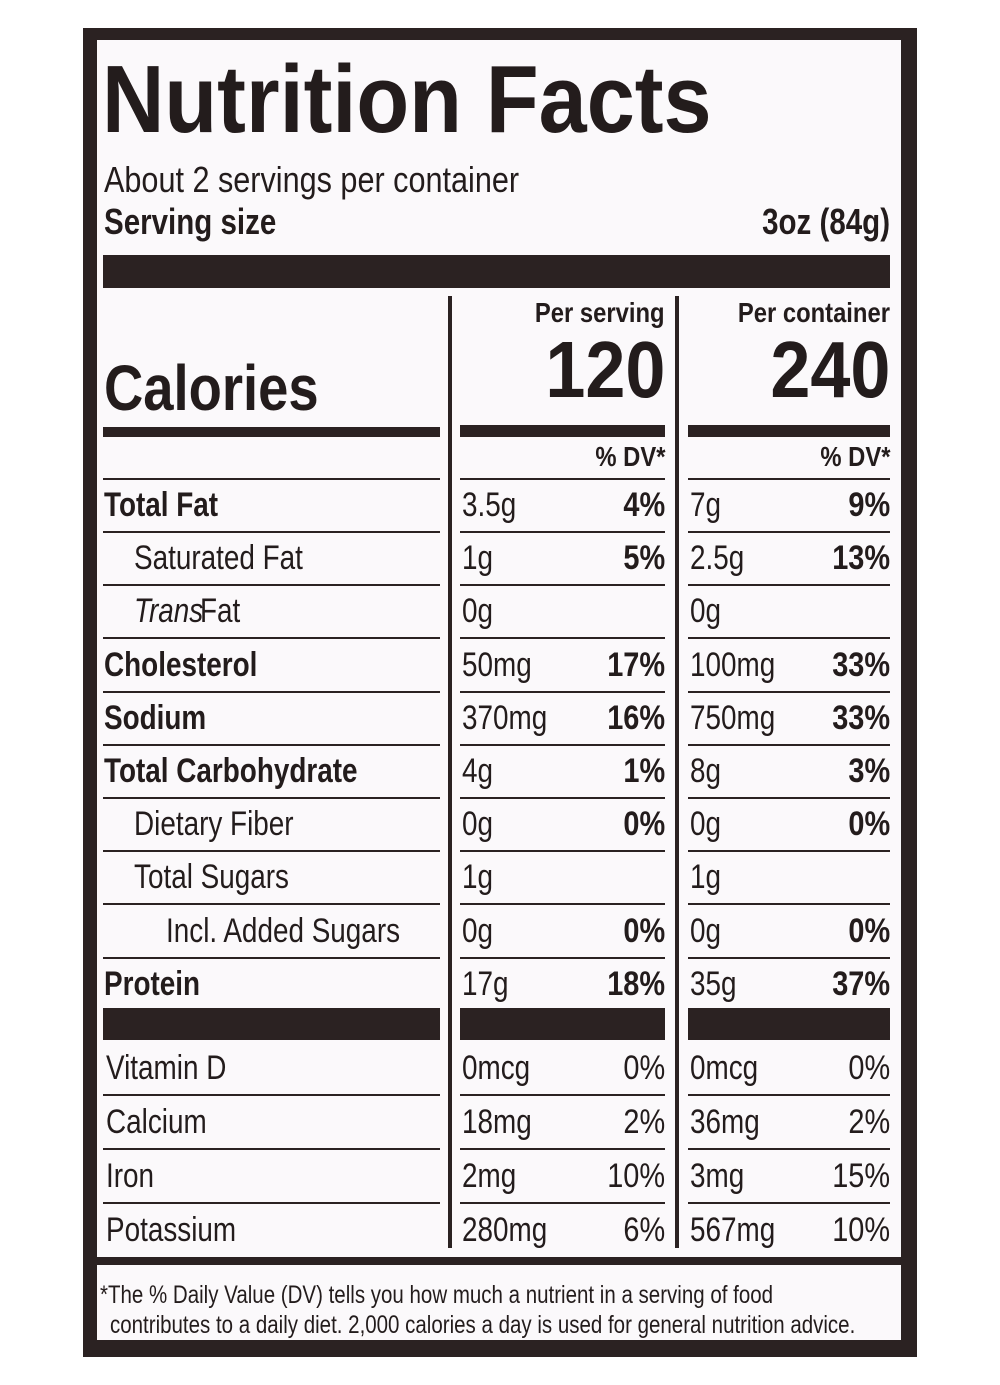 The height and width of the screenshot is (1385, 1000). Describe the element at coordinates (644, 1230) in the screenshot. I see `daily-value: 6%` at that location.